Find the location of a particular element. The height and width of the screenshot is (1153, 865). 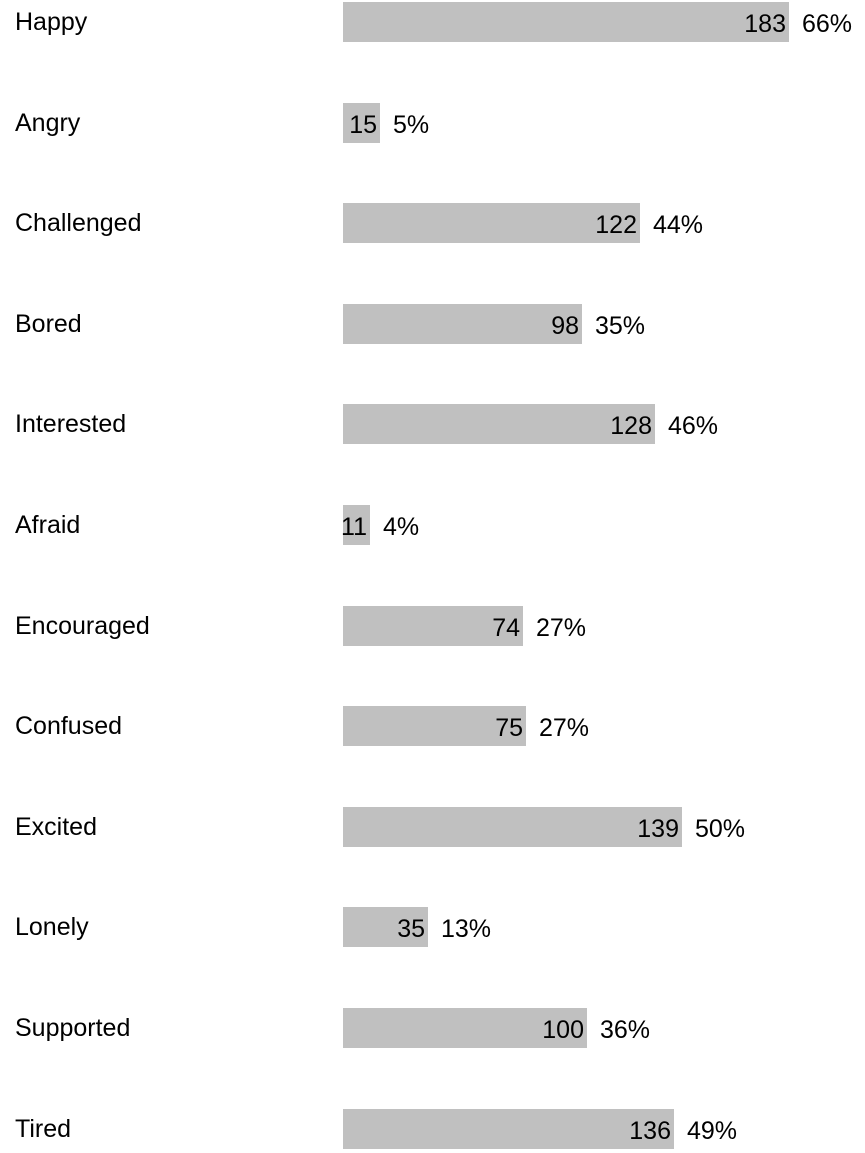

category-label: Excited is located at coordinates (56, 827).